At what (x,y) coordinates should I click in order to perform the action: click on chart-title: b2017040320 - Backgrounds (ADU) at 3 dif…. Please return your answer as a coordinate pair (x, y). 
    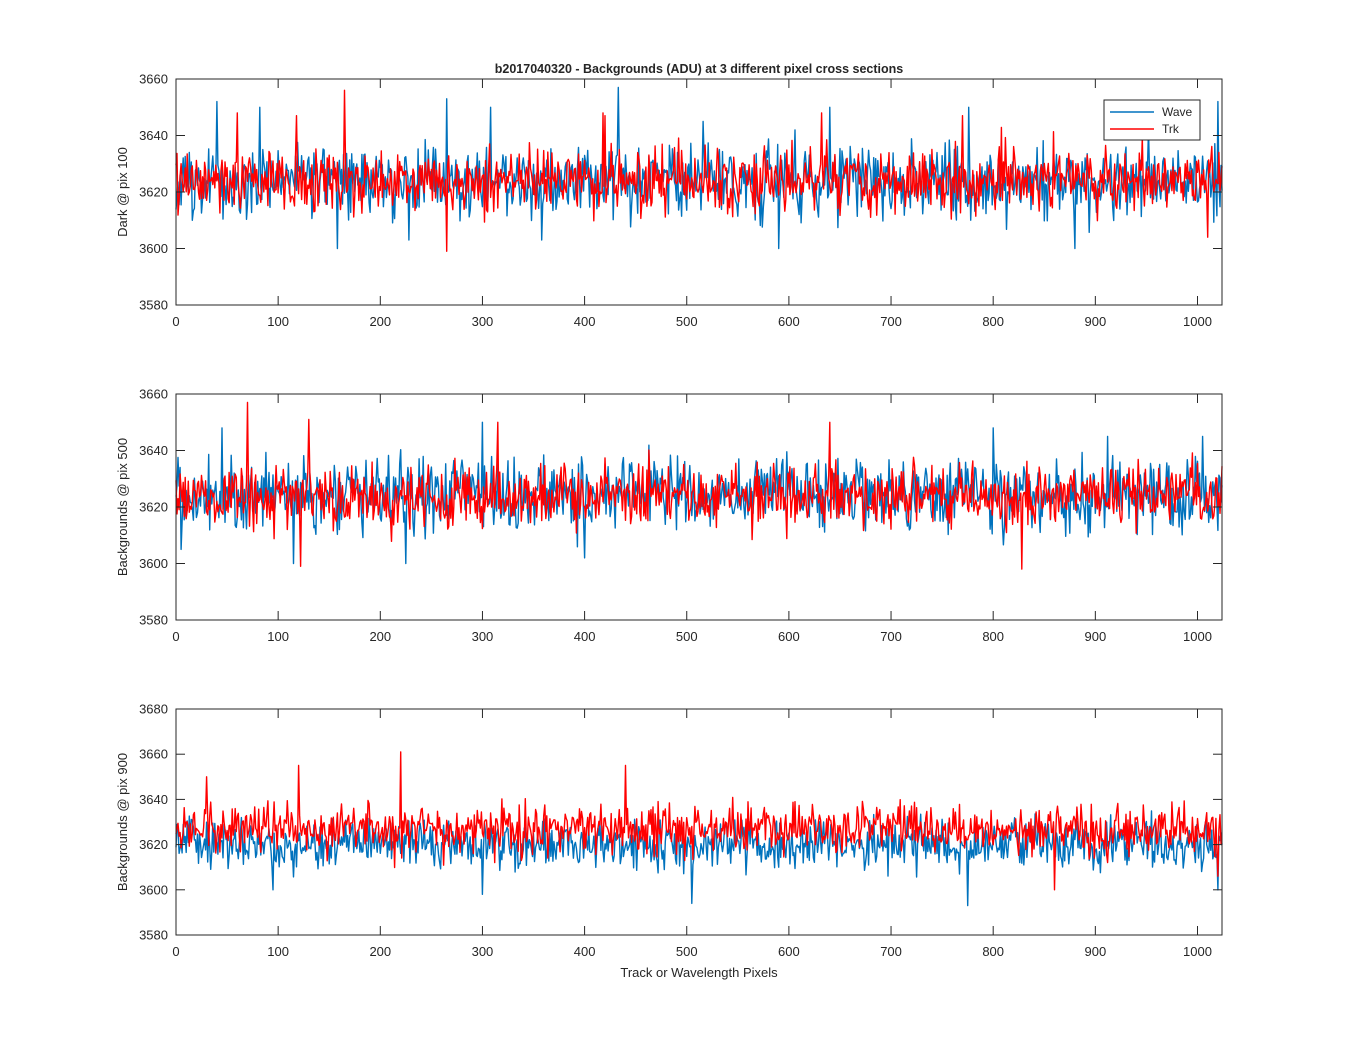
    Looking at the image, I should click on (699, 69).